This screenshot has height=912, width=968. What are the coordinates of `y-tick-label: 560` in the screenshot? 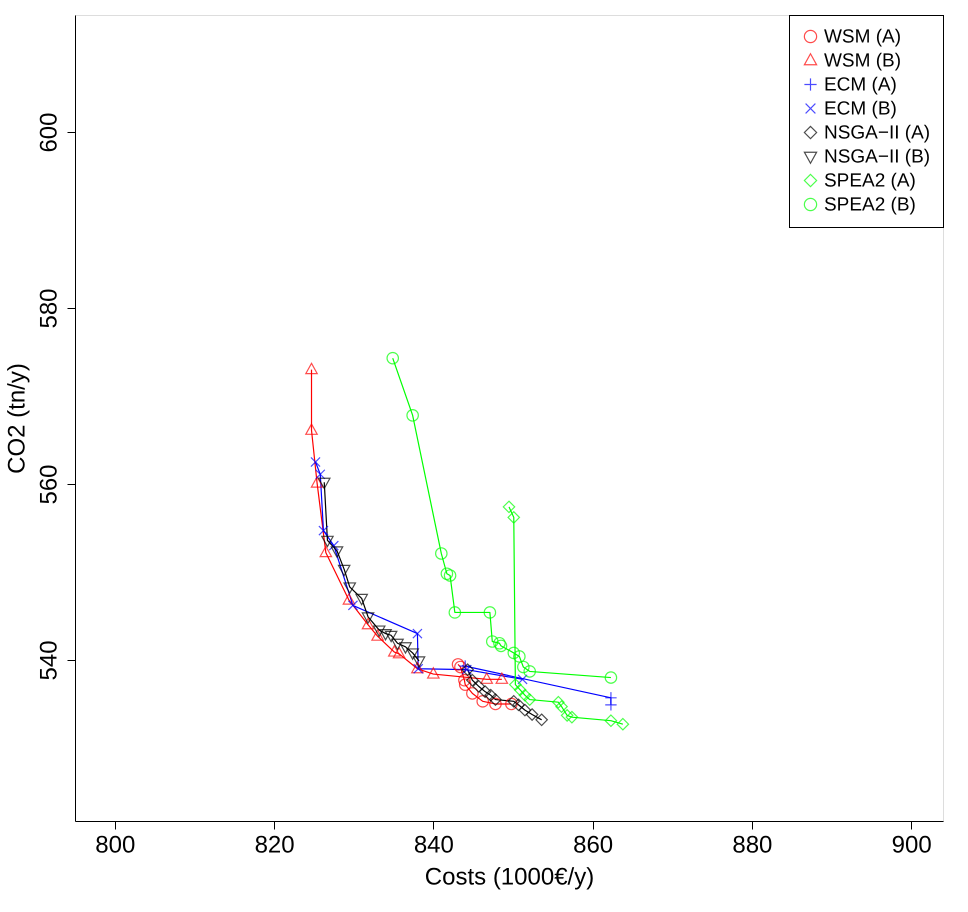 It's located at (49, 484).